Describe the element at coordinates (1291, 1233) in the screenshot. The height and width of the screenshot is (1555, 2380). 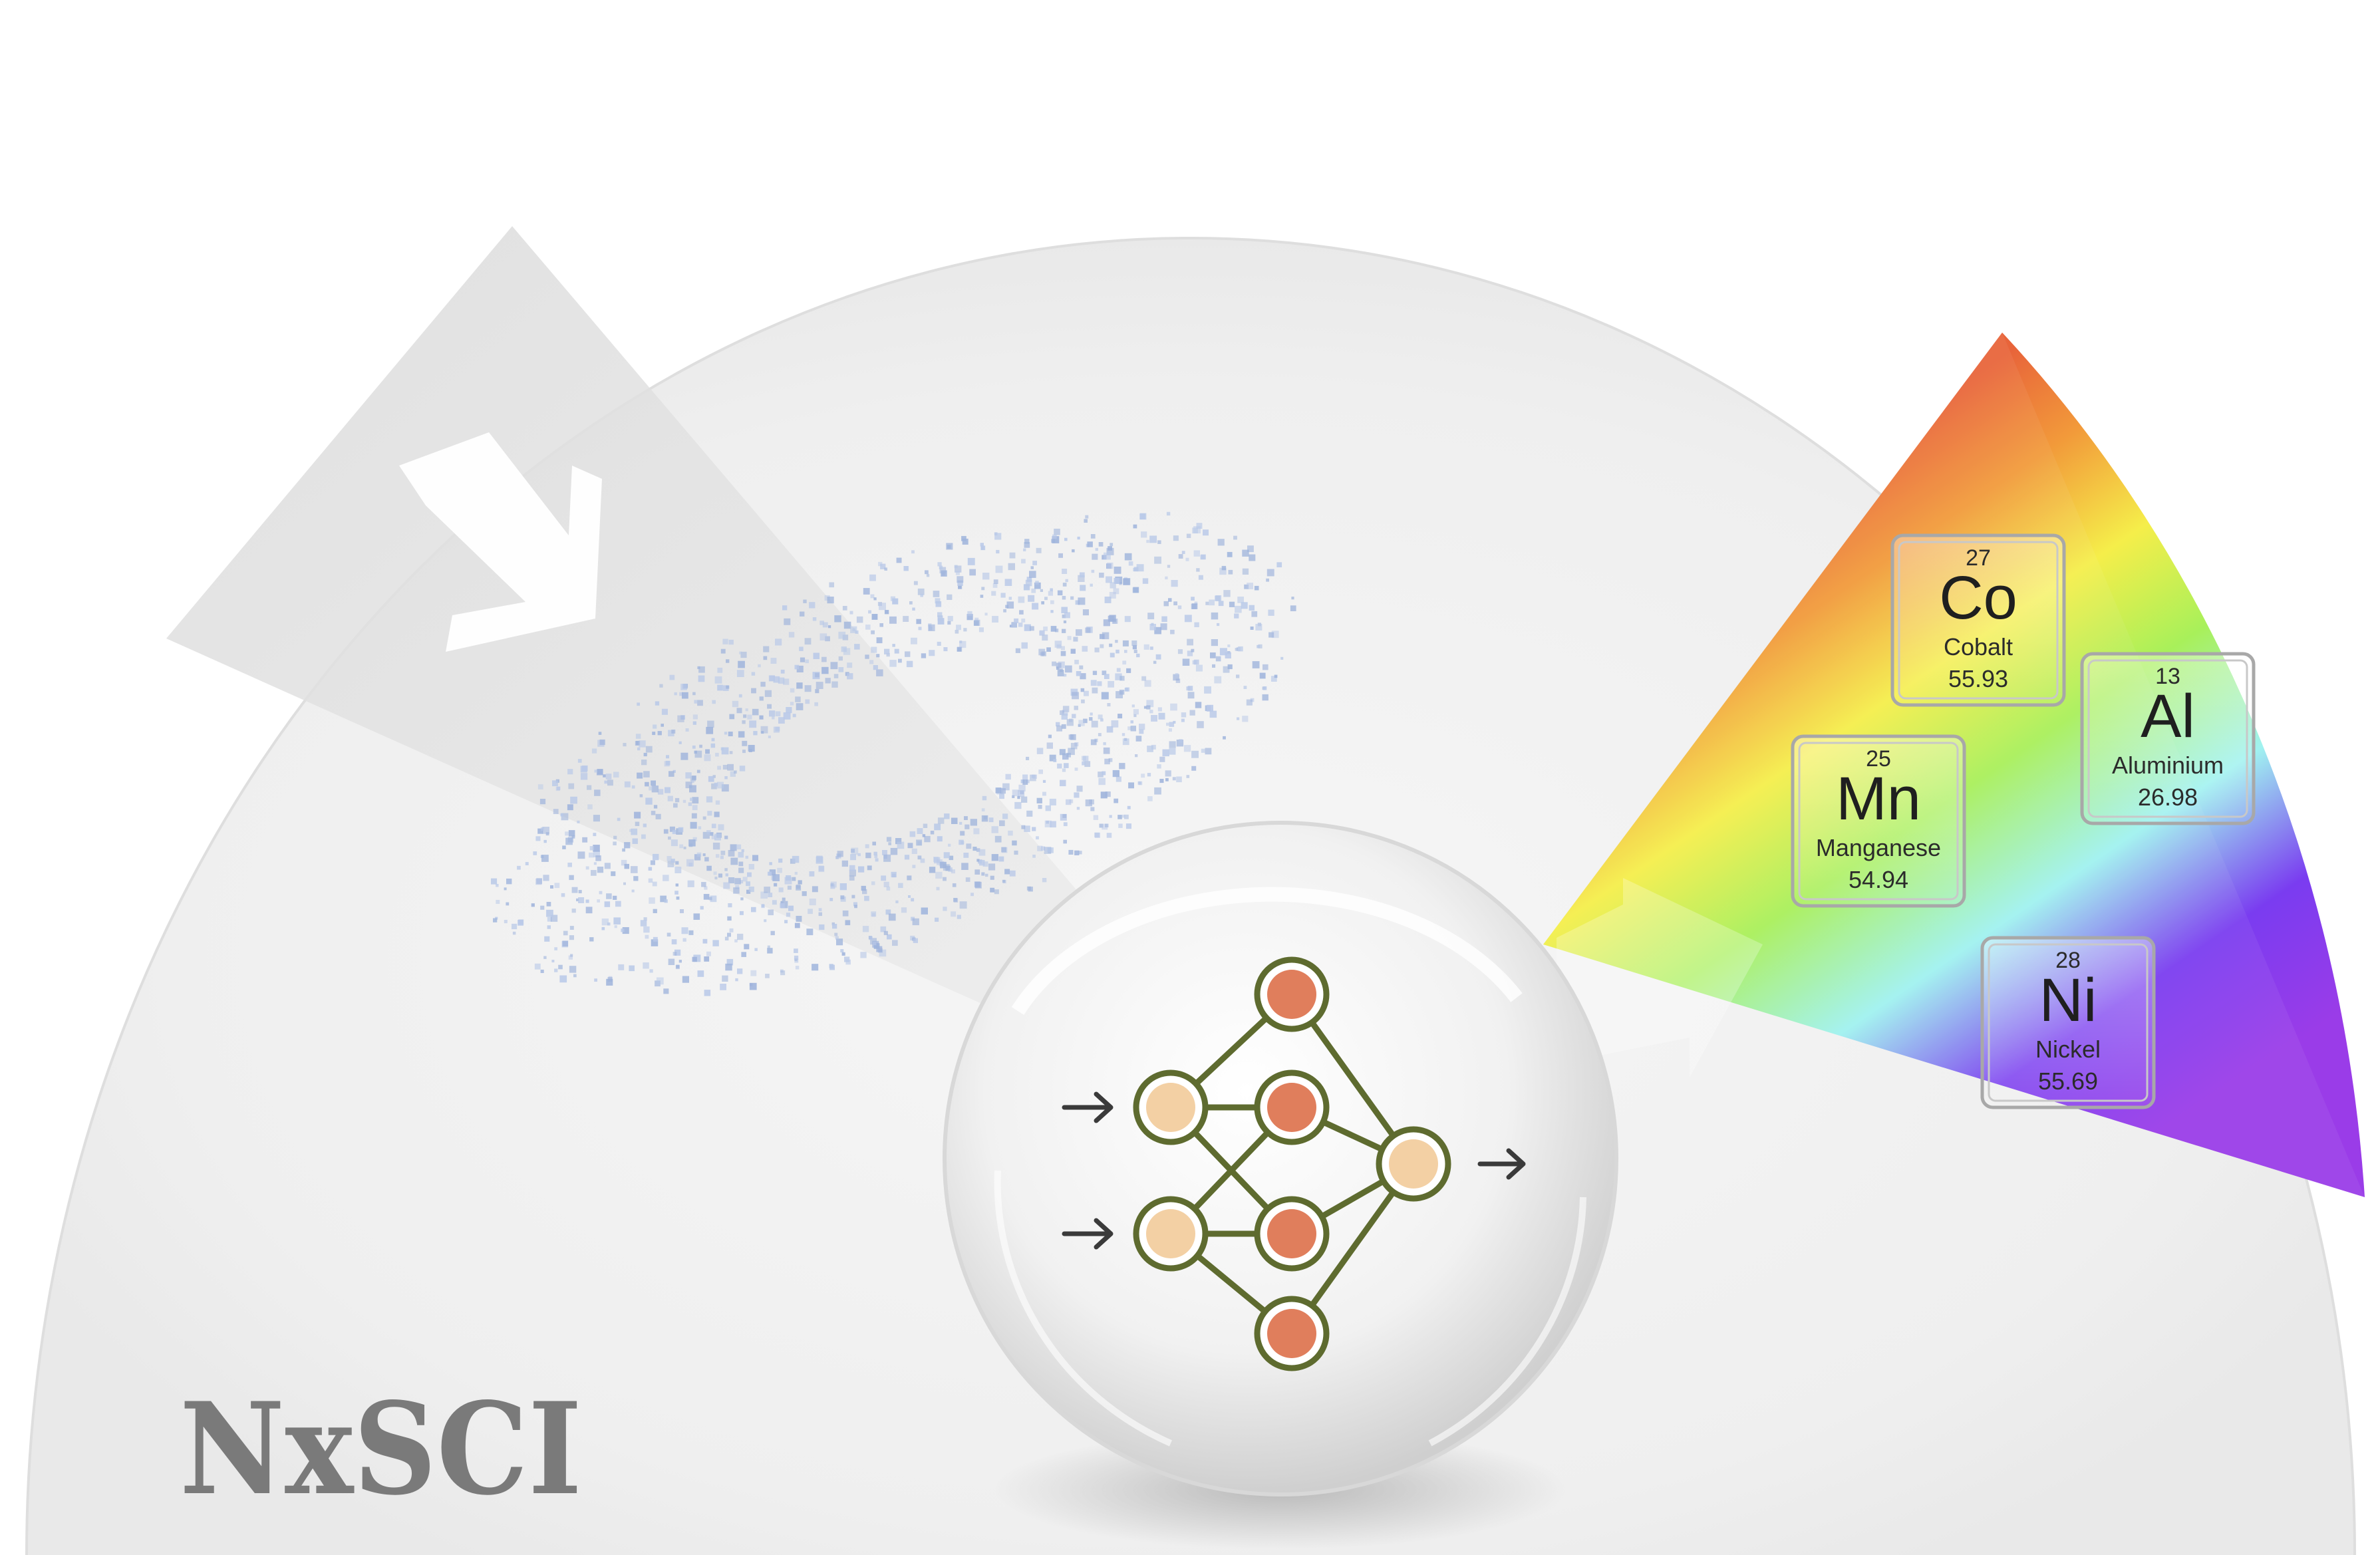
I see `hidden-node` at that location.